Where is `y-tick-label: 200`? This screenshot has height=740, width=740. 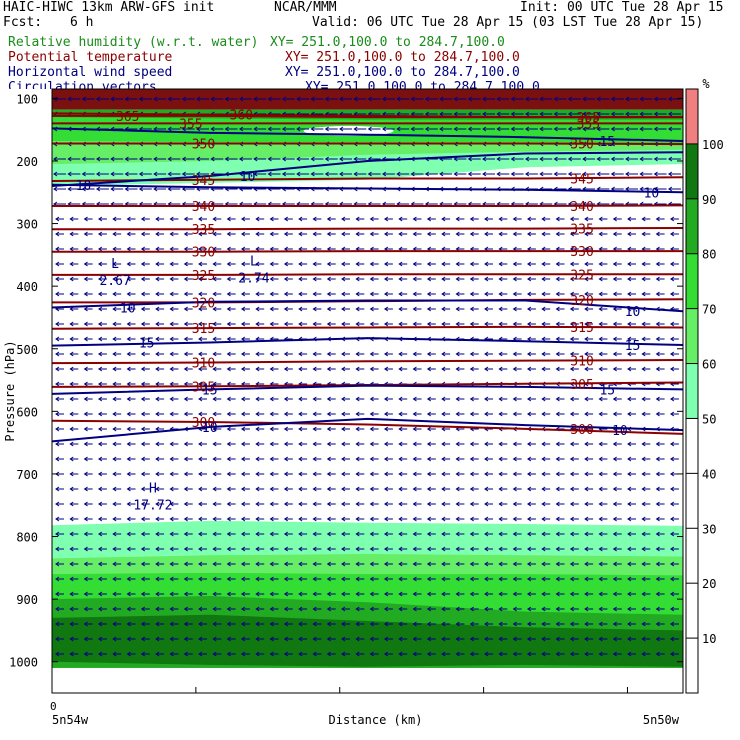
y-tick-label: 200 is located at coordinates (27, 162).